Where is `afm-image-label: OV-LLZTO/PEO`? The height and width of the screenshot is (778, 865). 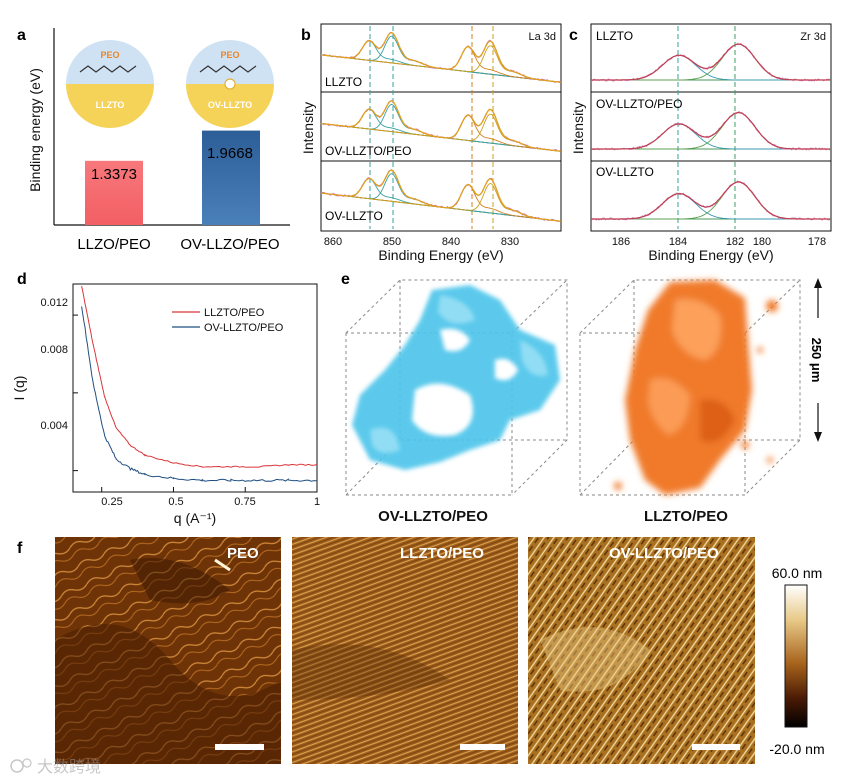
afm-image-label: OV-LLZTO/PEO is located at coordinates (664, 553).